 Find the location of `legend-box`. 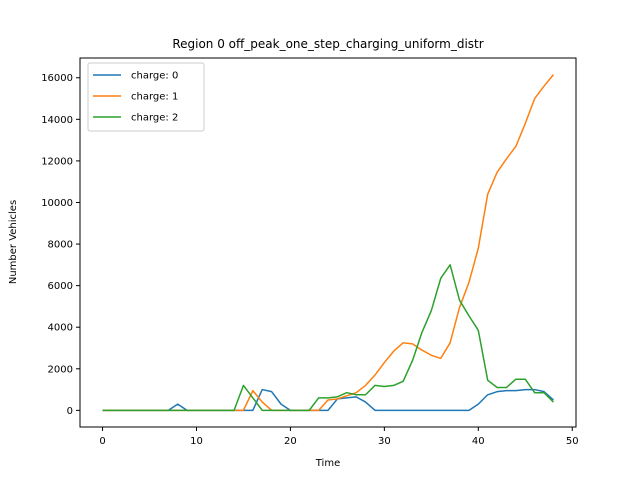

legend-box is located at coordinates (146, 97).